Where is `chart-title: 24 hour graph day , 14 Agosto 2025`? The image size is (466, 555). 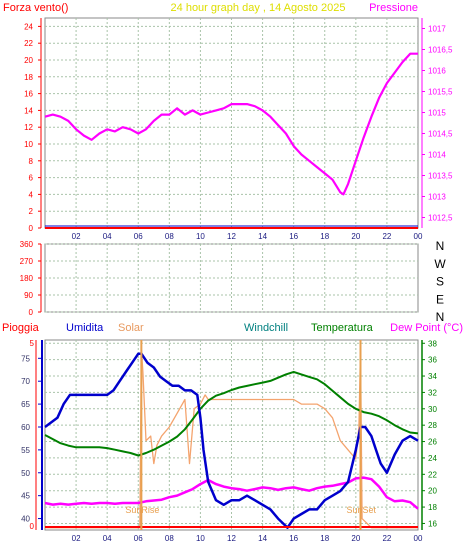 chart-title: 24 hour graph day , 14 Agosto 2025 is located at coordinates (258, 8).